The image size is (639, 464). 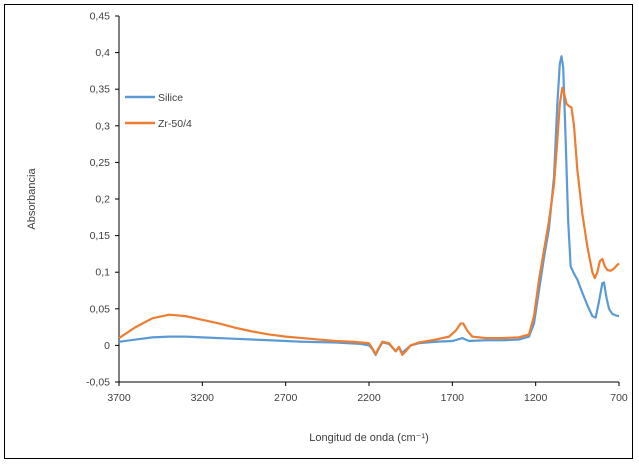 I want to click on y-tick-label: 0, so click(x=107, y=346).